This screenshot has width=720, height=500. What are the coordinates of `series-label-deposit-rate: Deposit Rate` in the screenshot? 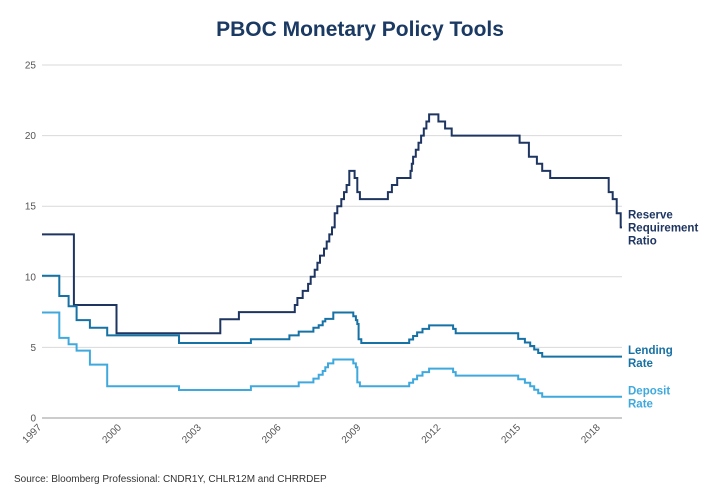 It's located at (649, 397).